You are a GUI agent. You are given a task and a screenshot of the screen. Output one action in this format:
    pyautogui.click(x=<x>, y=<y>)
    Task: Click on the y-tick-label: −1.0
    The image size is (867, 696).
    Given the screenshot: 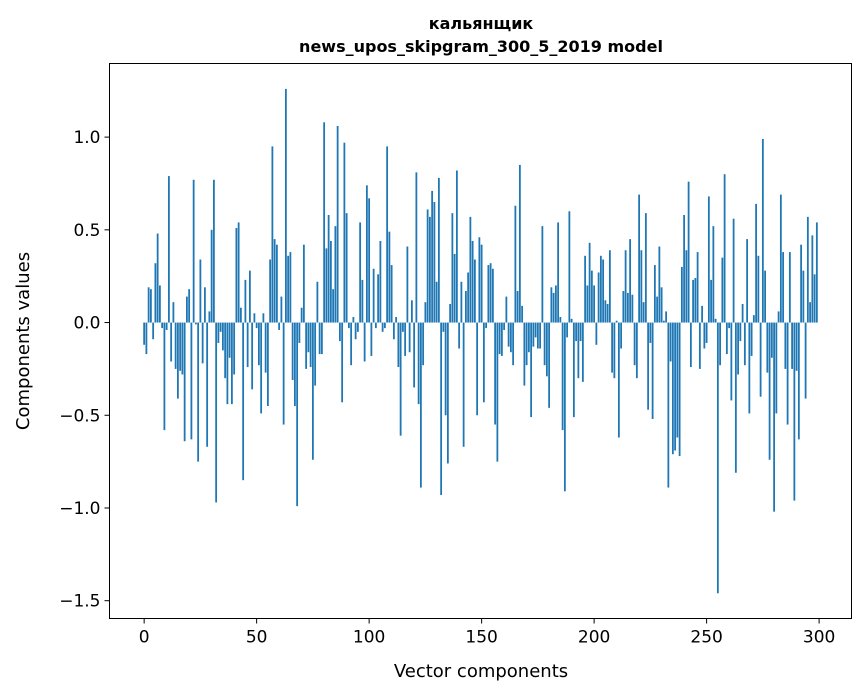 What is the action you would take?
    pyautogui.click(x=79, y=509)
    